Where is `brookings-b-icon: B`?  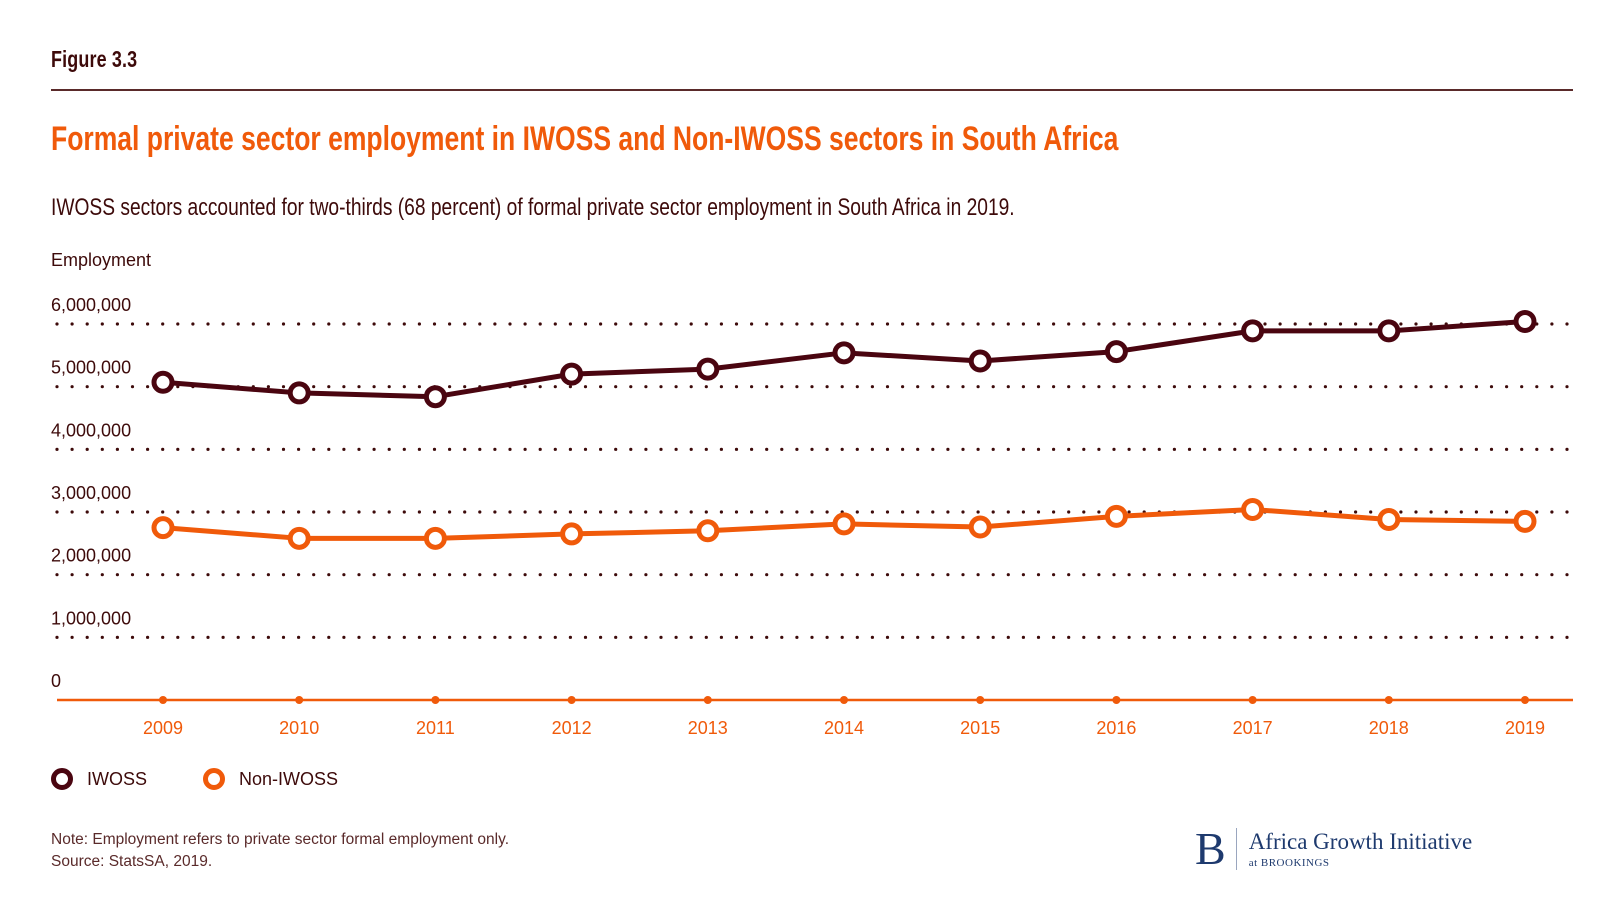 brookings-b-icon: B is located at coordinates (1210, 848).